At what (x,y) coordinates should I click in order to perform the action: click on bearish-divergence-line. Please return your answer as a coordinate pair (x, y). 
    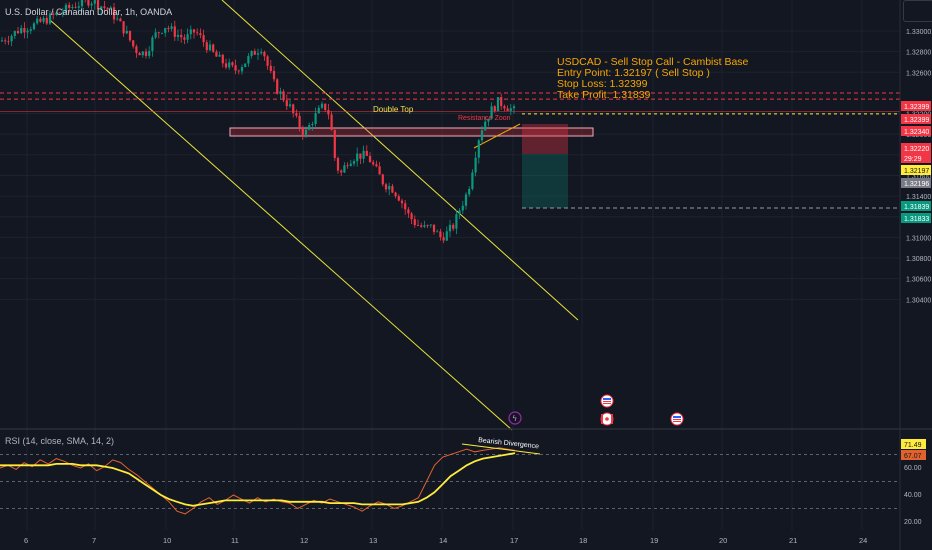
    Looking at the image, I should click on (501, 449).